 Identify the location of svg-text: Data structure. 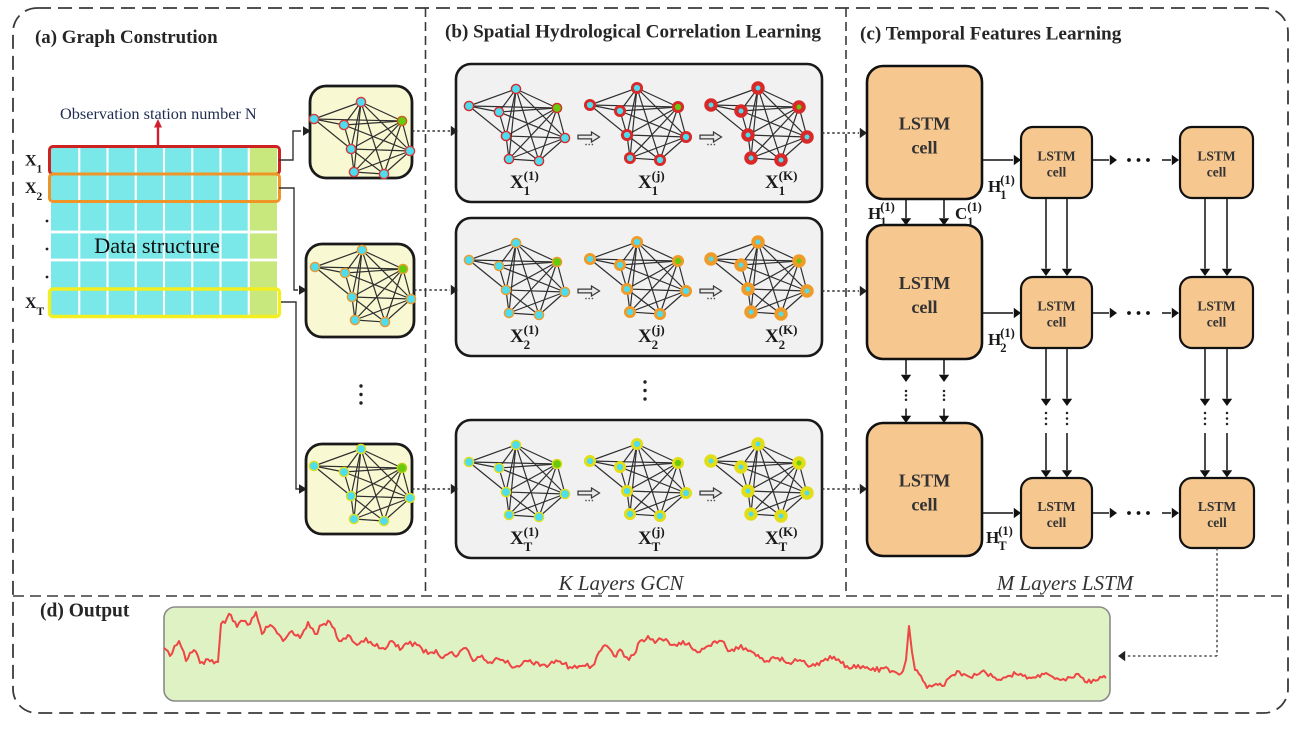
(157, 245).